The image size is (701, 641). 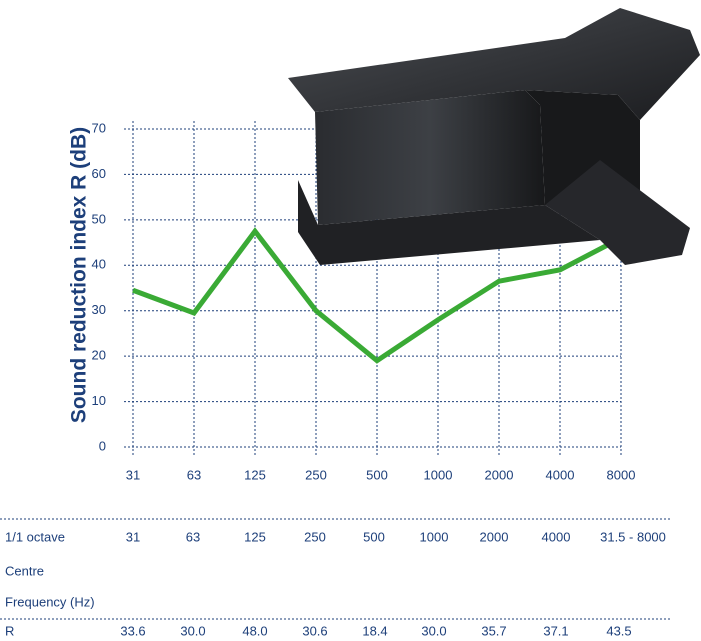 I want to click on x-tick-label: 31, so click(x=133, y=474).